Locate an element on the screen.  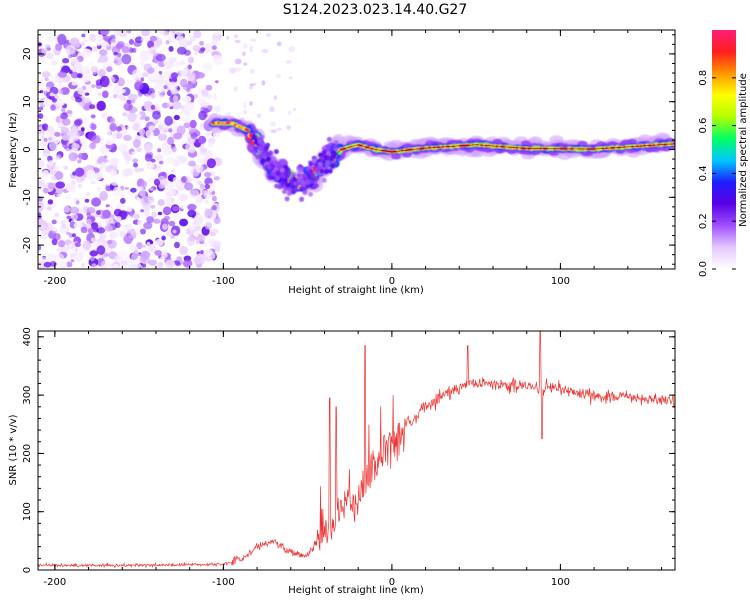
x-tick-label: 0 is located at coordinates (392, 582).